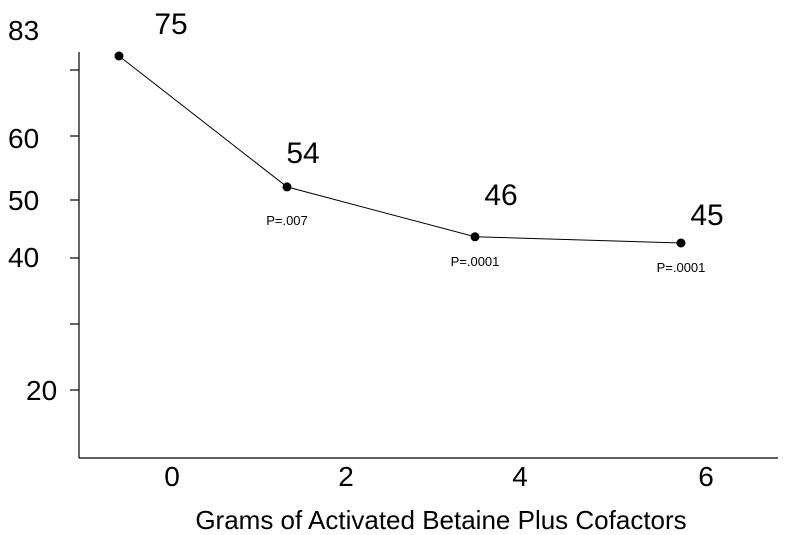  I want to click on x-tick-label-0: 0, so click(172, 476).